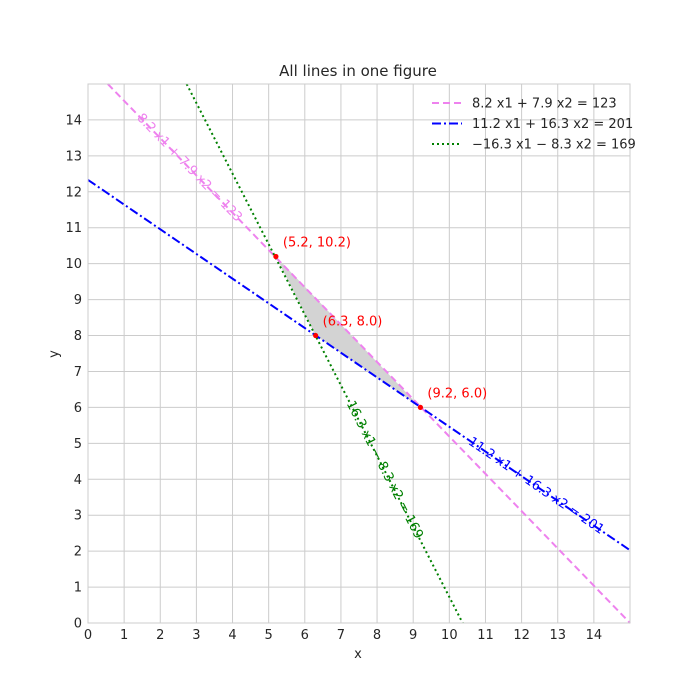 The width and height of the screenshot is (700, 700). Describe the element at coordinates (521, 635) in the screenshot. I see `x-tick-label: 12` at that location.